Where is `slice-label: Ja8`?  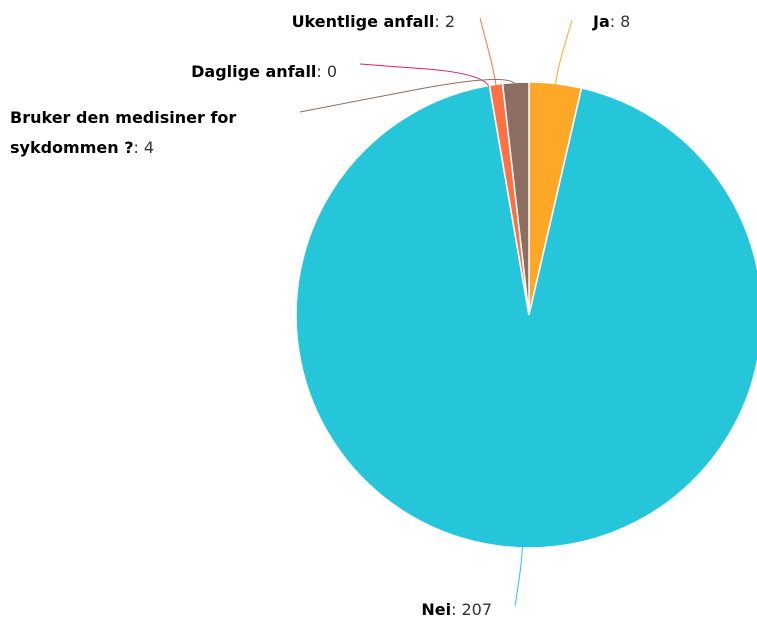 slice-label: Ja8 is located at coordinates (611, 22).